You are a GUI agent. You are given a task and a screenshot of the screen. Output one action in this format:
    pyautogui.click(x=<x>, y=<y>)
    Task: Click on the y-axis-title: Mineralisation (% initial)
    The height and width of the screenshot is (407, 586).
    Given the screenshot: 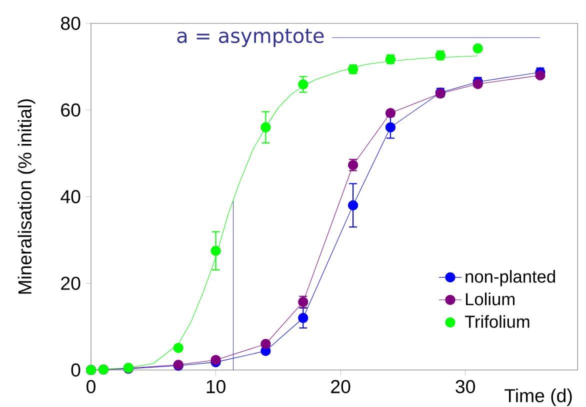 What is the action you would take?
    pyautogui.click(x=27, y=196)
    